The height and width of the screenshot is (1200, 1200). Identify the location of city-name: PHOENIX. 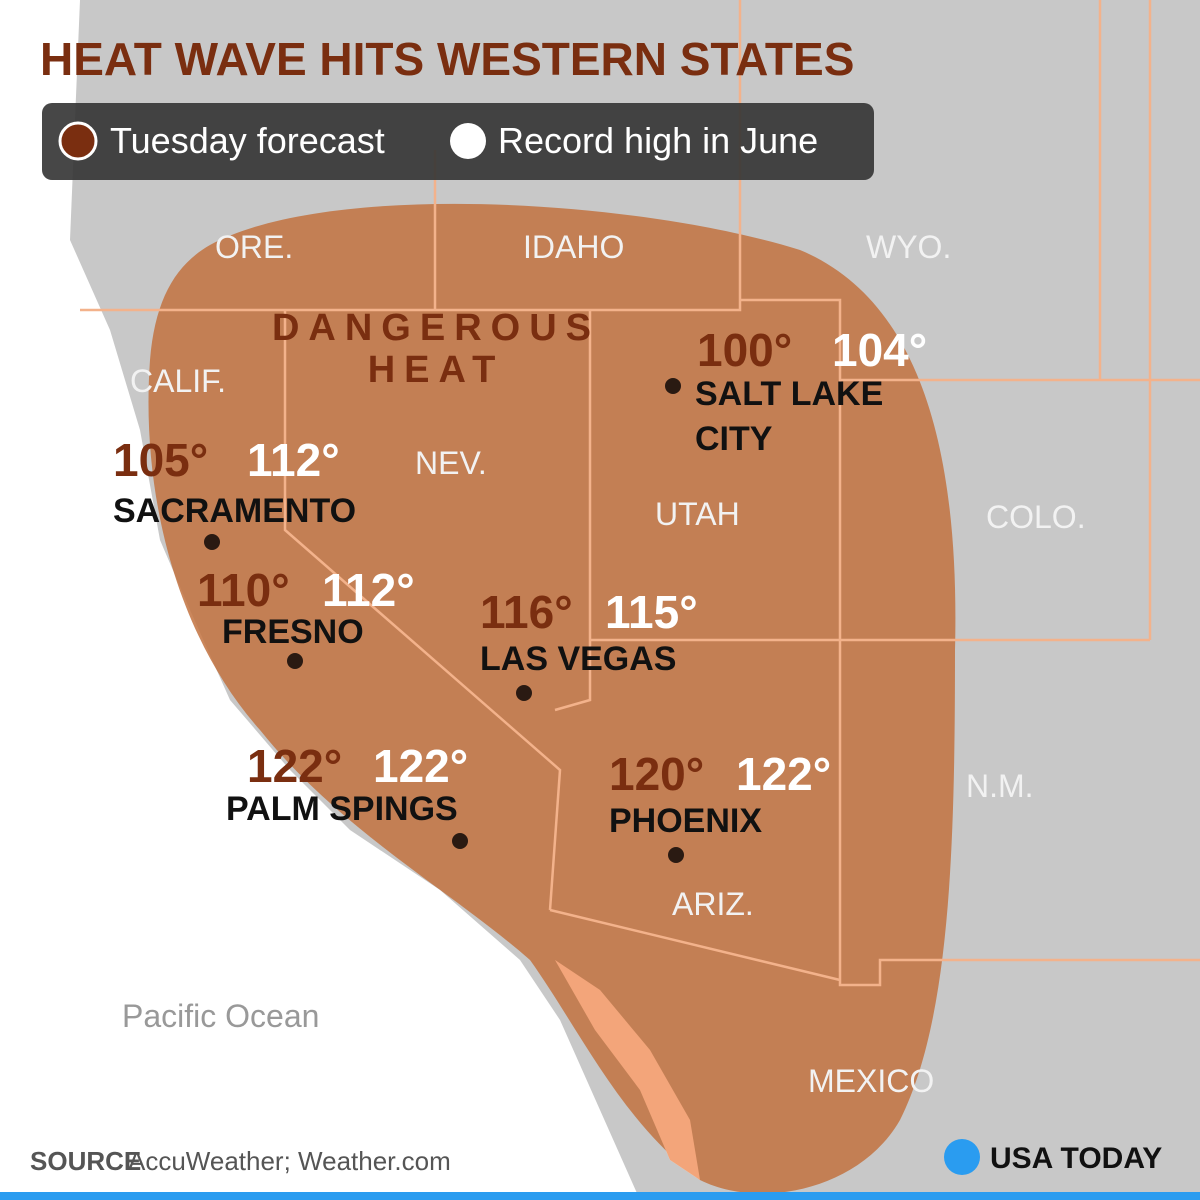
(685, 821).